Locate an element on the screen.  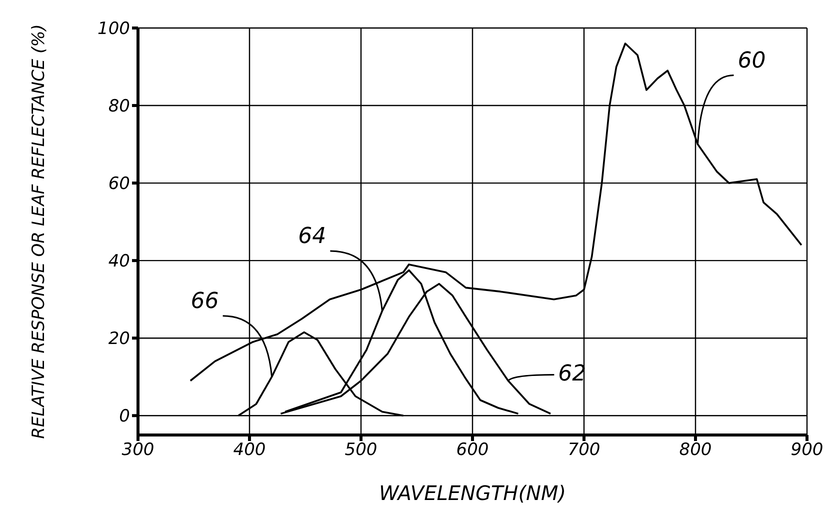
y-tick-label: 0 is located at coordinates (124, 416).